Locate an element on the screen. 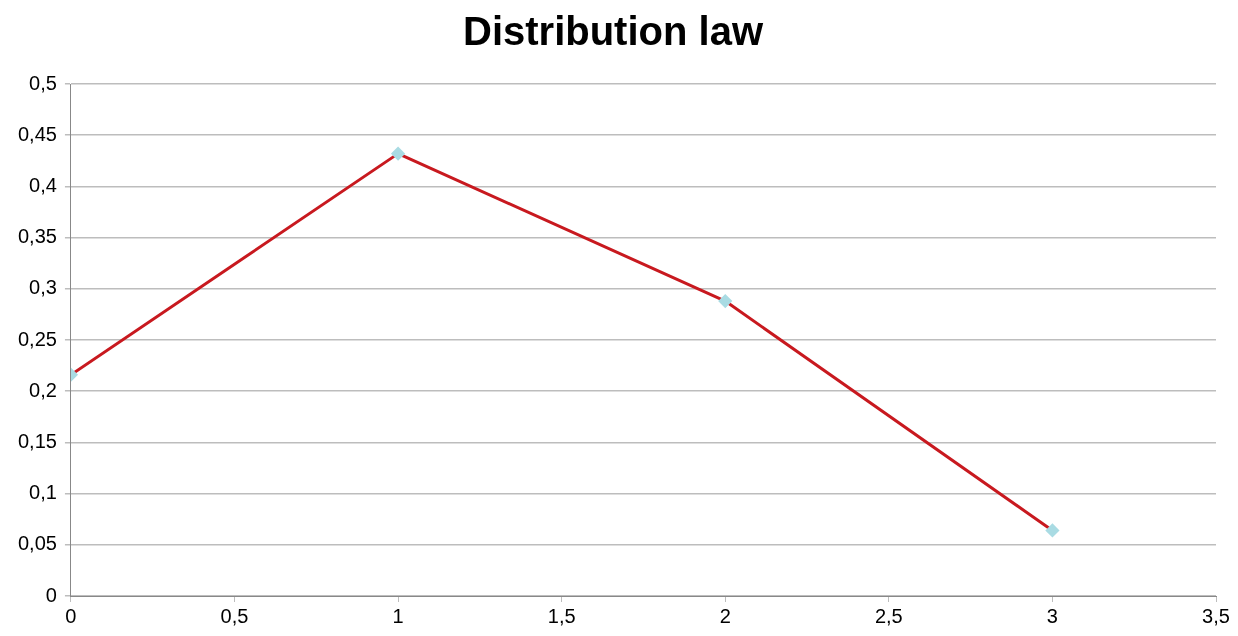 The height and width of the screenshot is (636, 1238). y-tick-label: 0,5 is located at coordinates (43, 82).